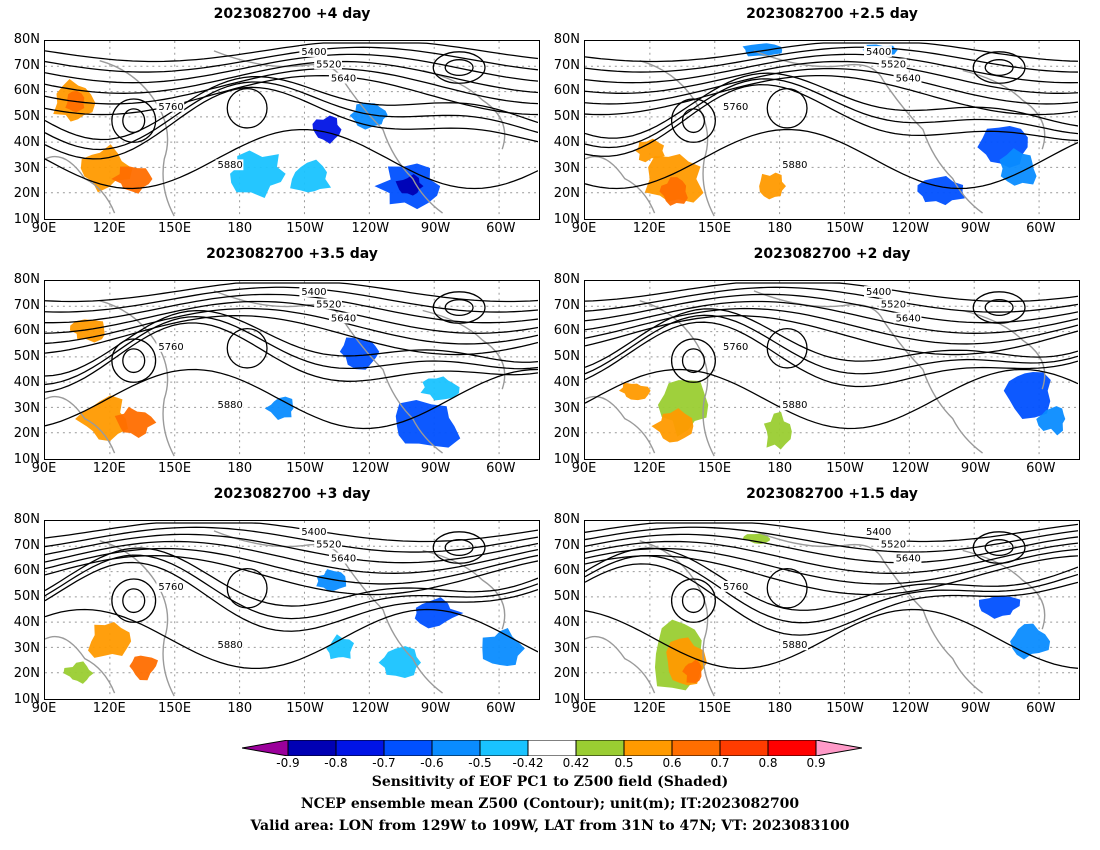  What do you see at coordinates (832, 494) in the screenshot?
I see `panel-title: 2023082700 +1.5 day` at bounding box center [832, 494].